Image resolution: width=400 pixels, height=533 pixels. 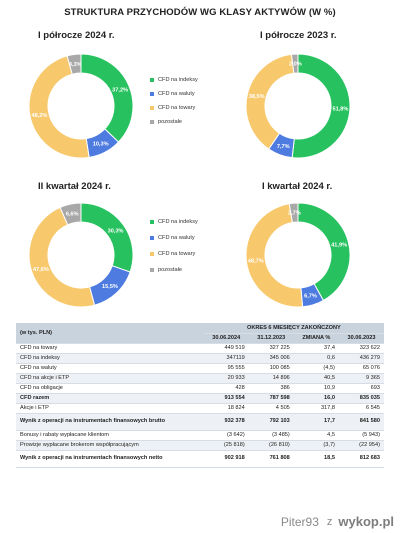 What do you see at coordinates (316, 459) in the screenshot?
I see `table-cell: 18,5` at bounding box center [316, 459].